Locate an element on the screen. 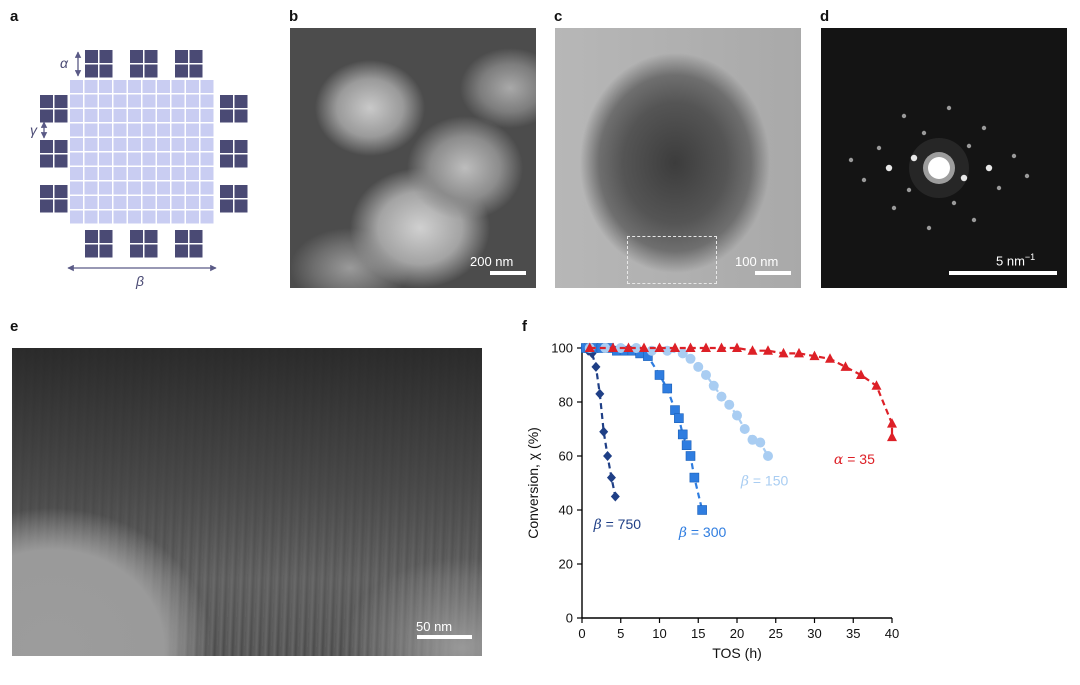 This screenshot has height=685, width=1080. series-diamond is located at coordinates (599, 422).